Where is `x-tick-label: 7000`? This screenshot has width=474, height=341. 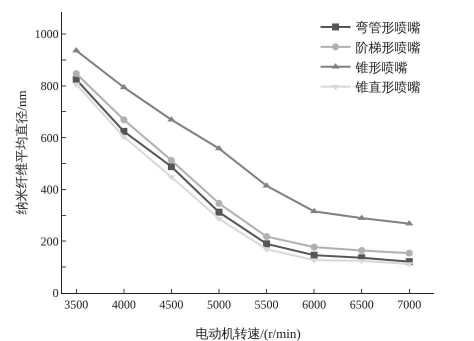
x-tick-label: 7000 is located at coordinates (409, 304).